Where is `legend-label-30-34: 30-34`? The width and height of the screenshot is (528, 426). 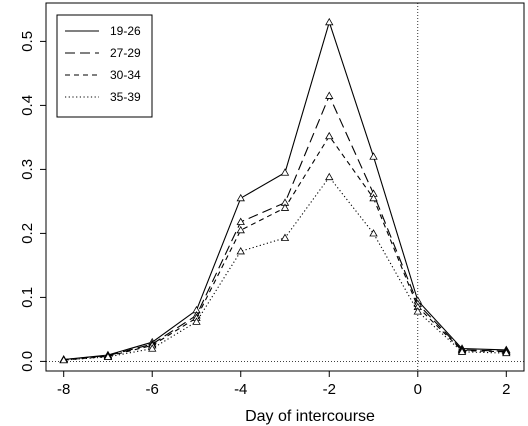
legend-label-30-34: 30-34 is located at coordinates (125, 75).